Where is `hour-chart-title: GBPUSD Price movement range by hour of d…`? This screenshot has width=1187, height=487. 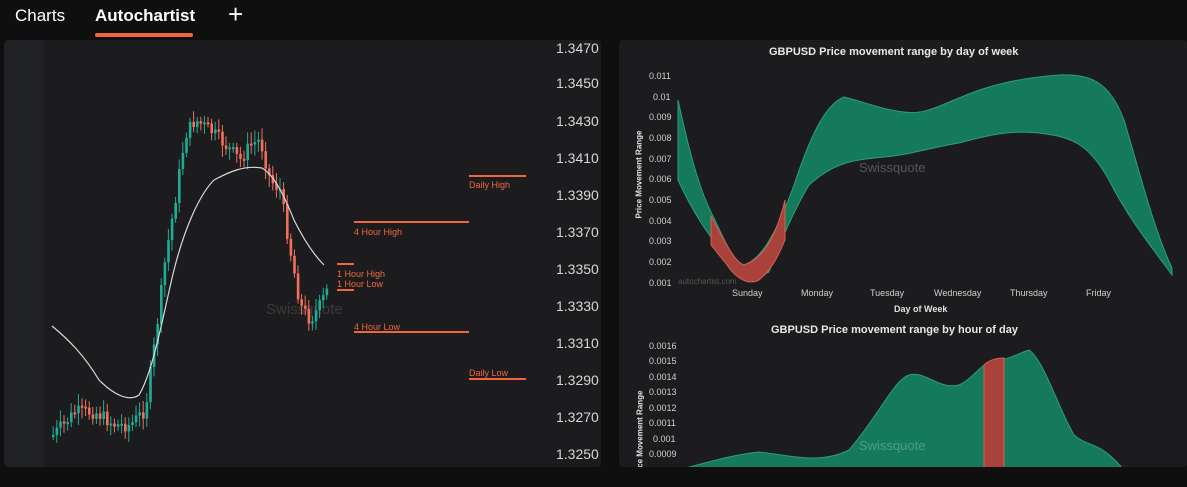
hour-chart-title: GBPUSD Price movement range by hour of d… is located at coordinates (894, 330).